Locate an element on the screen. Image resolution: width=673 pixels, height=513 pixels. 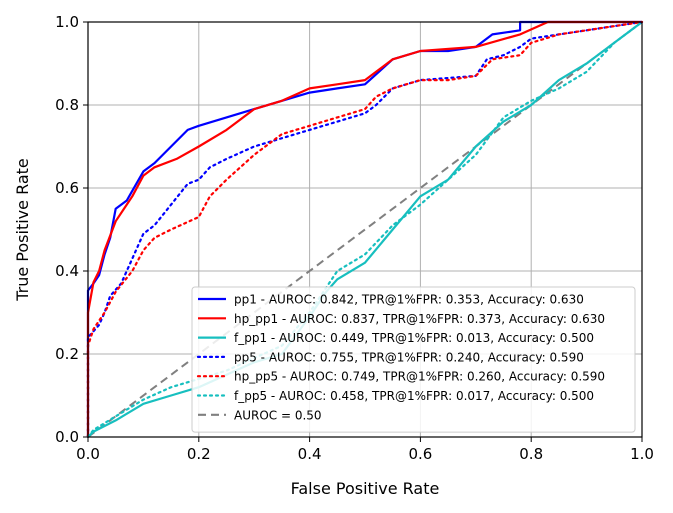
x-axis-label: False Positive Rate is located at coordinates (365, 488).